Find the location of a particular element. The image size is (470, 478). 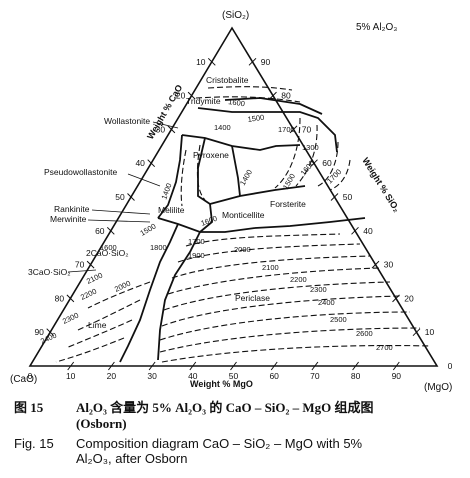

caption-en-number: Fig. 15 is located at coordinates (34, 443).